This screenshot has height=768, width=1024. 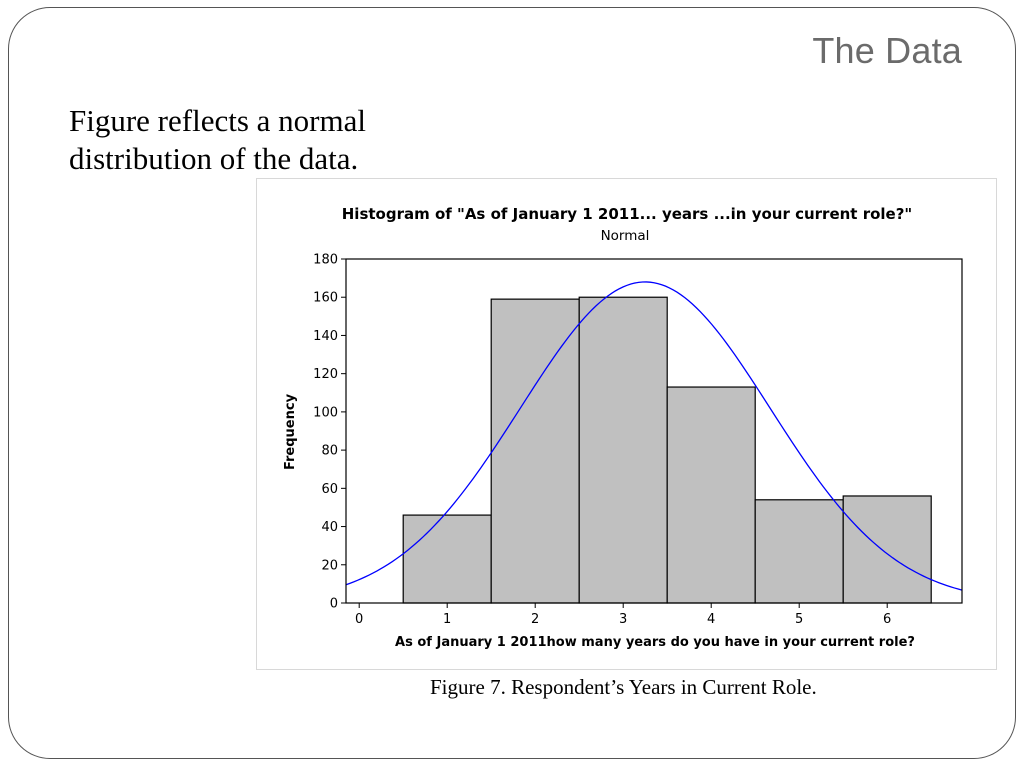 I want to click on y-tick-label: 100, so click(x=325, y=412).